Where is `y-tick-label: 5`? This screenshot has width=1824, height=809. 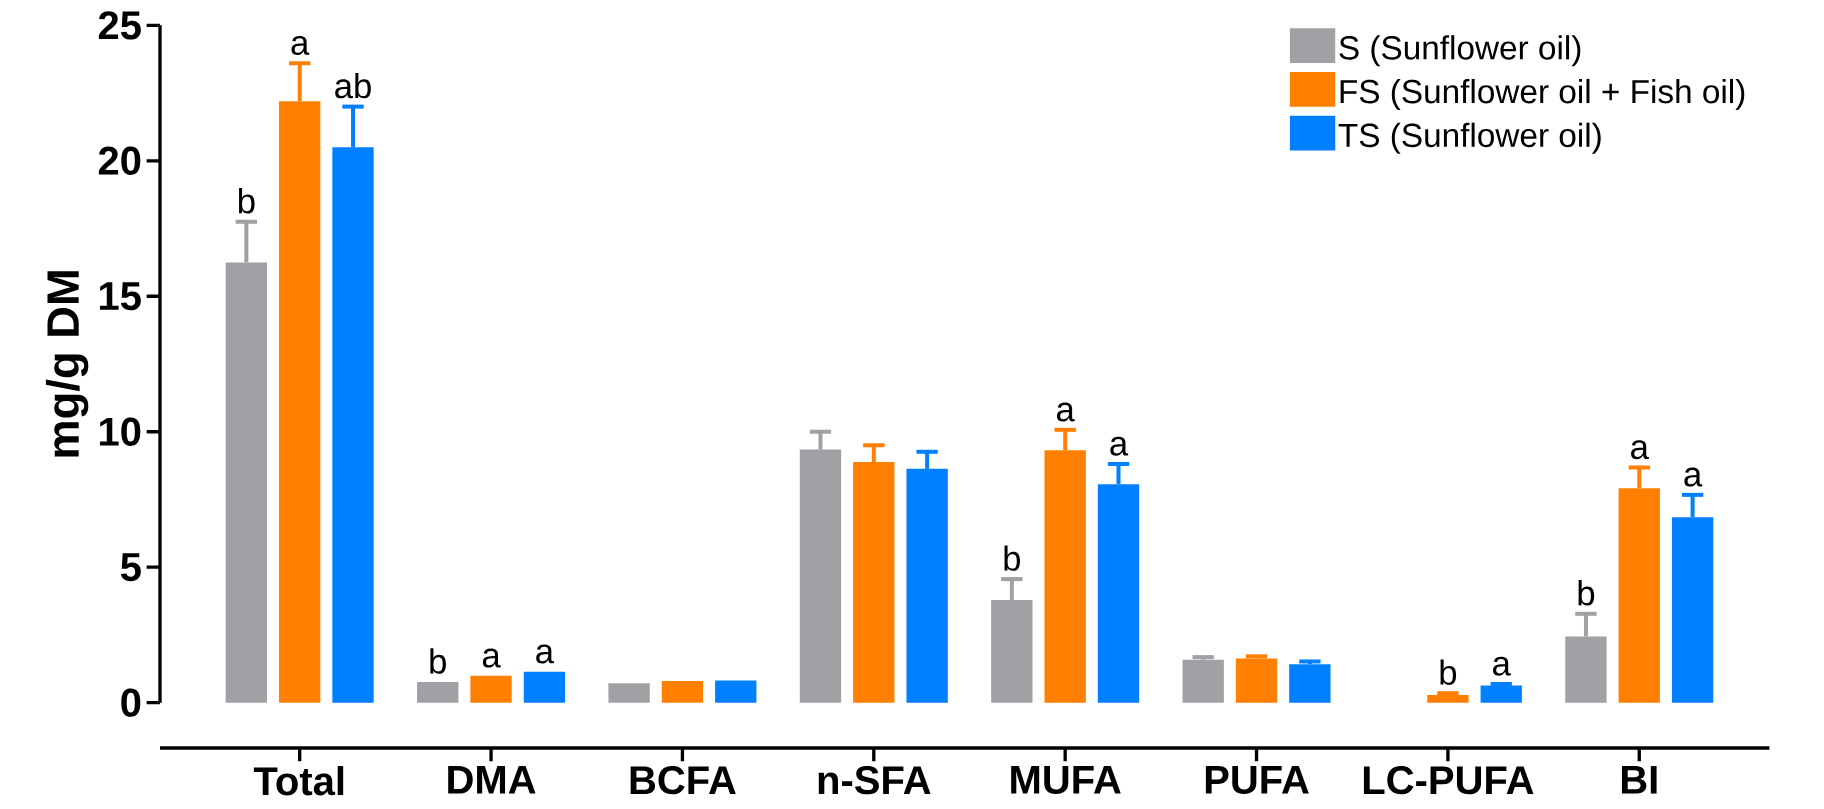 y-tick-label: 5 is located at coordinates (130, 567).